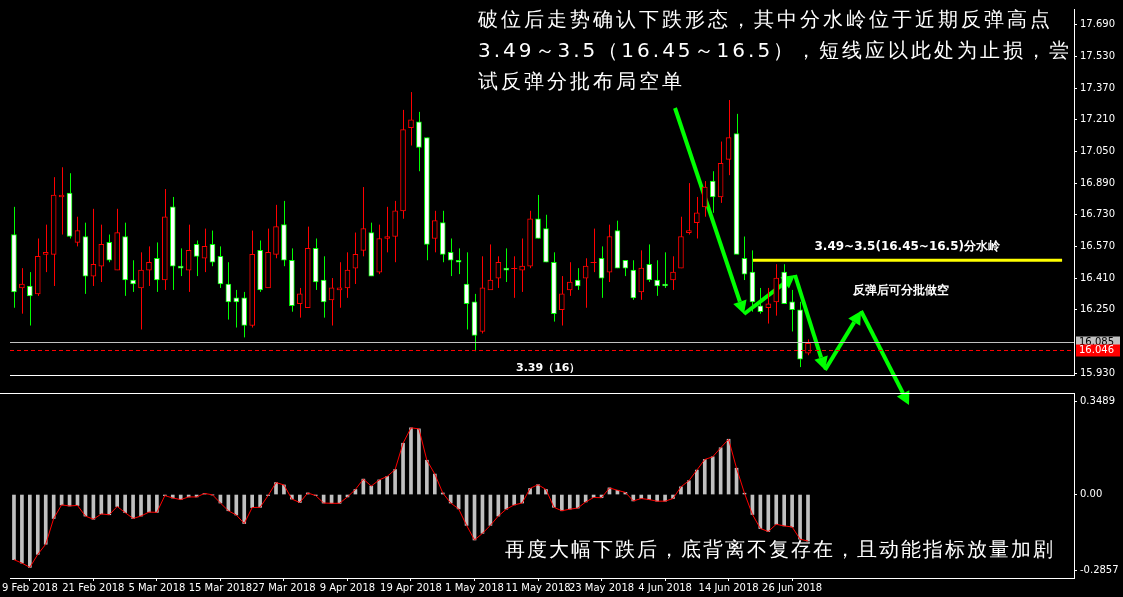  Describe the element at coordinates (1097, 119) in the screenshot. I see `y-tick-label: 17.210` at that location.